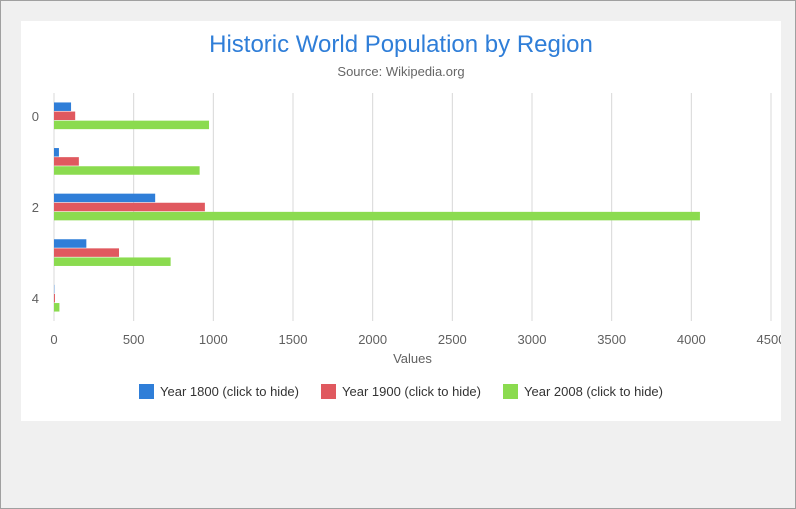 This screenshot has height=509, width=796. Describe the element at coordinates (35, 298) in the screenshot. I see `y-tick-label: 4` at that location.